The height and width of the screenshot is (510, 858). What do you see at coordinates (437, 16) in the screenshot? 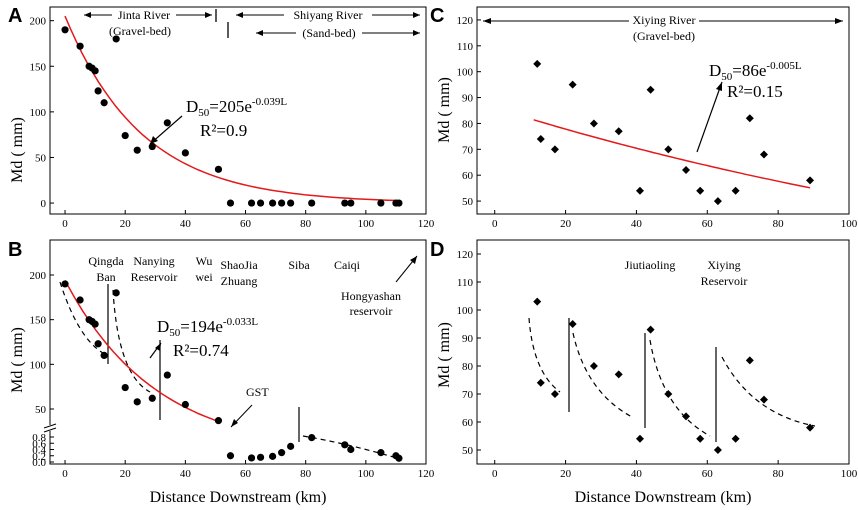
I see `panel-c-letter: C` at bounding box center [437, 16].